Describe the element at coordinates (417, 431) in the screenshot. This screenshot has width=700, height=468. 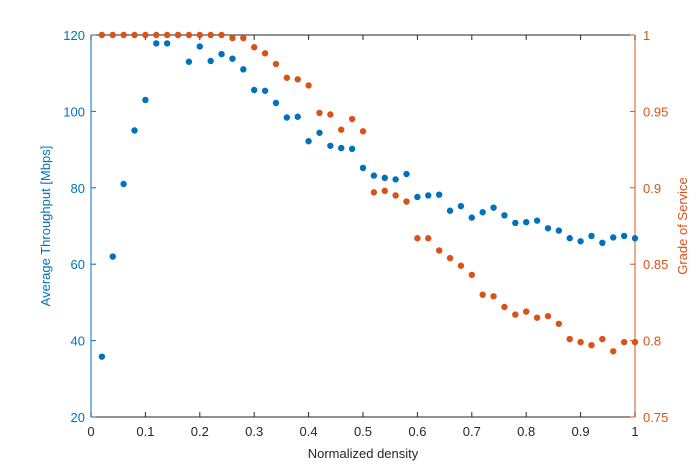
I see `x-tick-label: 0.6` at that location.